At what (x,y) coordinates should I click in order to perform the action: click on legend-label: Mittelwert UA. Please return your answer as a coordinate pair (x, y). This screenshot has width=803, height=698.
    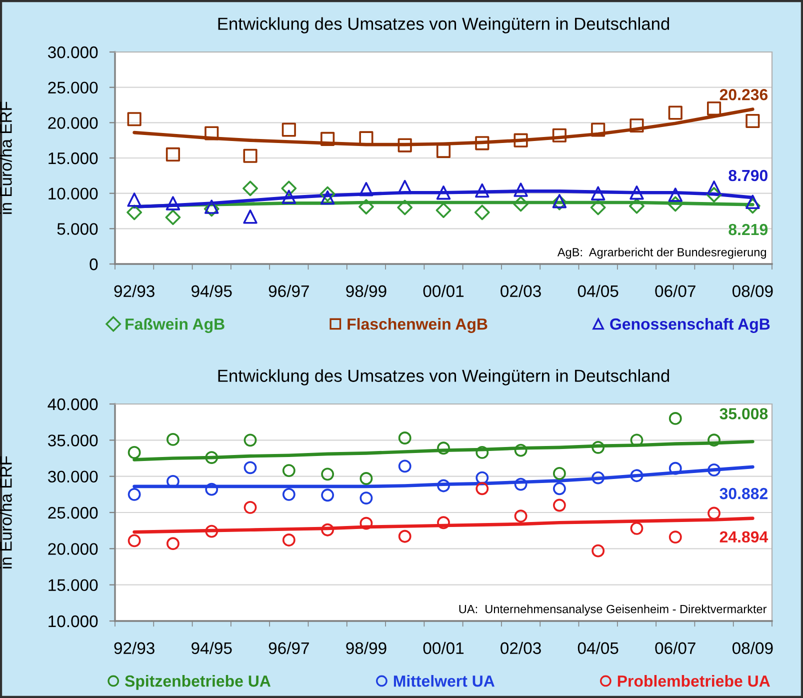
    Looking at the image, I should click on (444, 681).